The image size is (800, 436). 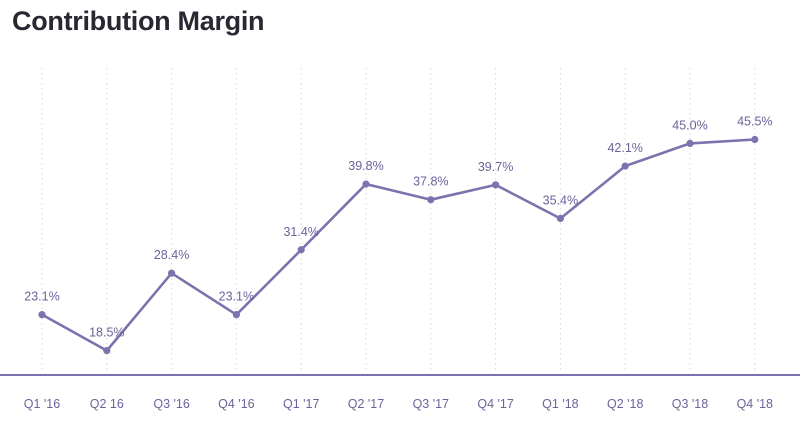 I want to click on x-tick-label: Q4 '18, so click(x=755, y=404).